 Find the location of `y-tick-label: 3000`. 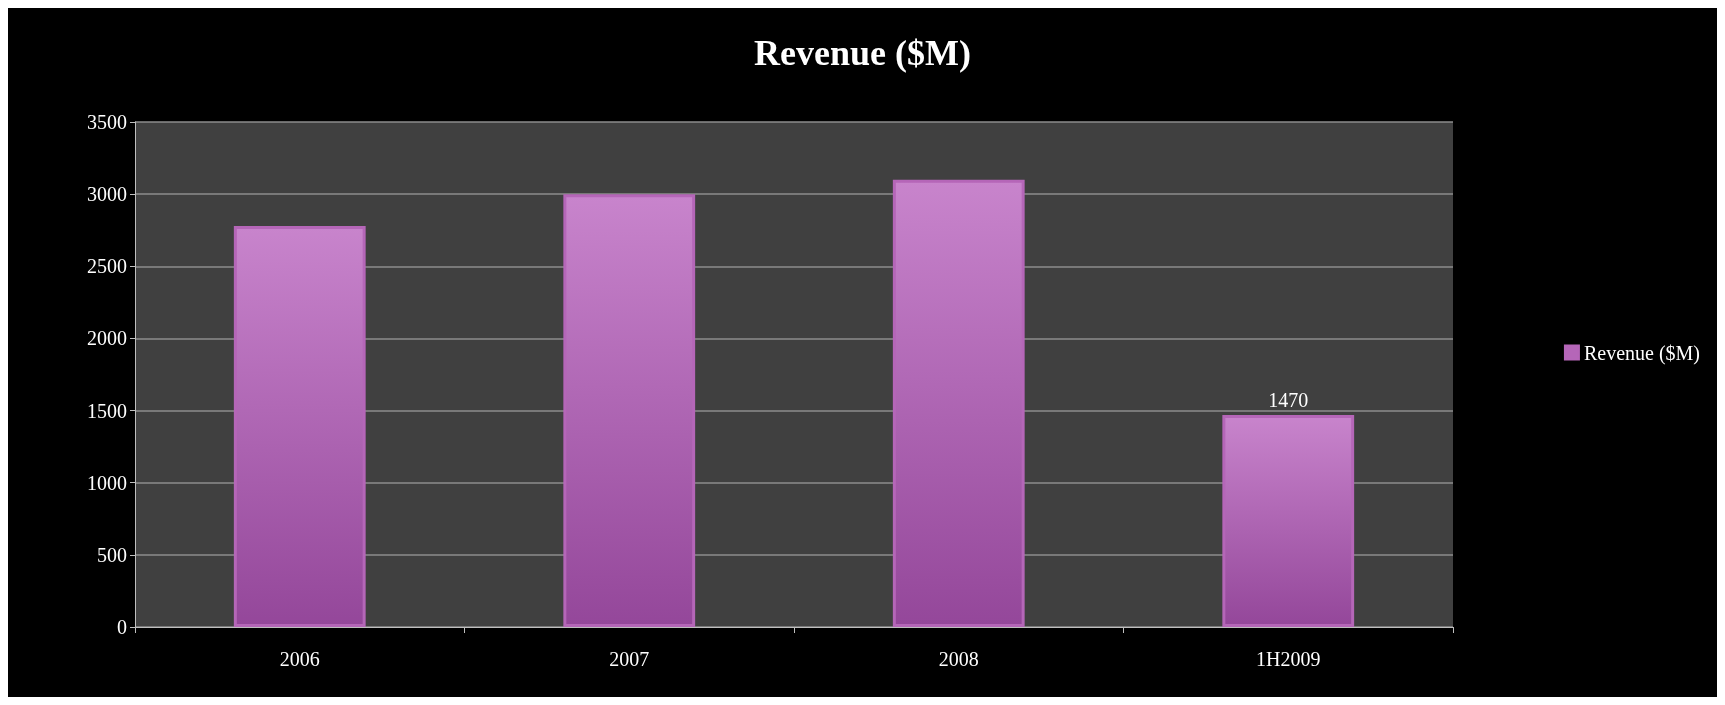

y-tick-label: 3000 is located at coordinates (107, 194).